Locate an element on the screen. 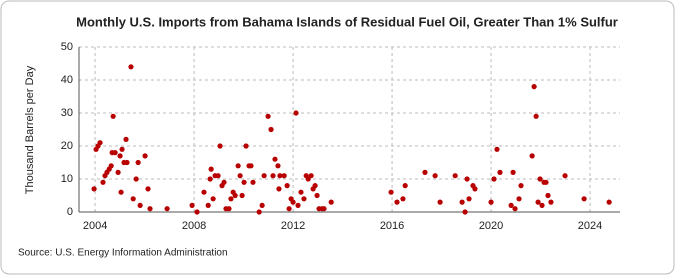  y-tick-label: 10 is located at coordinates (67, 179).